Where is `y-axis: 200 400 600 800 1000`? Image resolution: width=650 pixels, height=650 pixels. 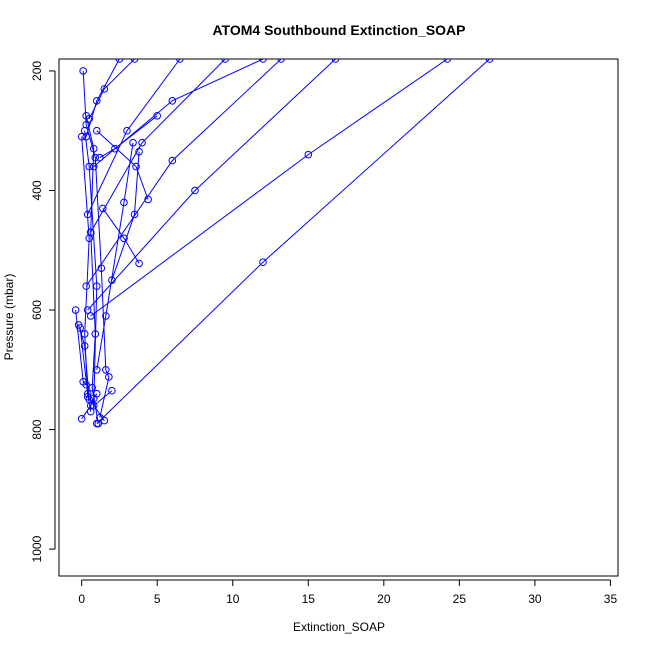
y-axis: 200 400 600 800 1000 is located at coordinates (43, 311).